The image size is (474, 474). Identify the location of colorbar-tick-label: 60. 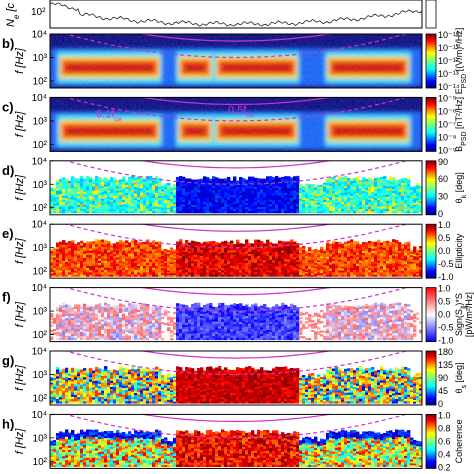
(443, 179).